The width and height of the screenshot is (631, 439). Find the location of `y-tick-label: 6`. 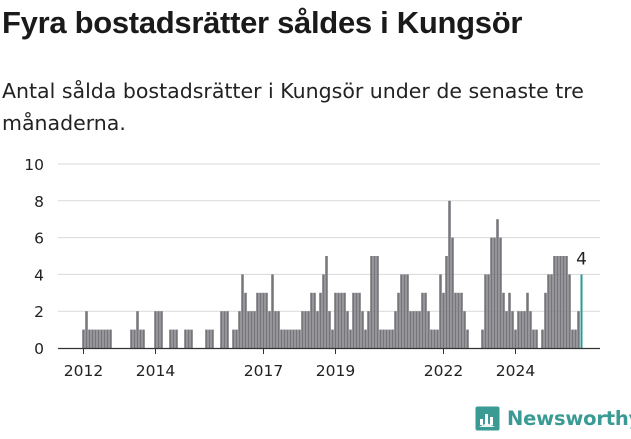

y-tick-label: 6 is located at coordinates (39, 239).